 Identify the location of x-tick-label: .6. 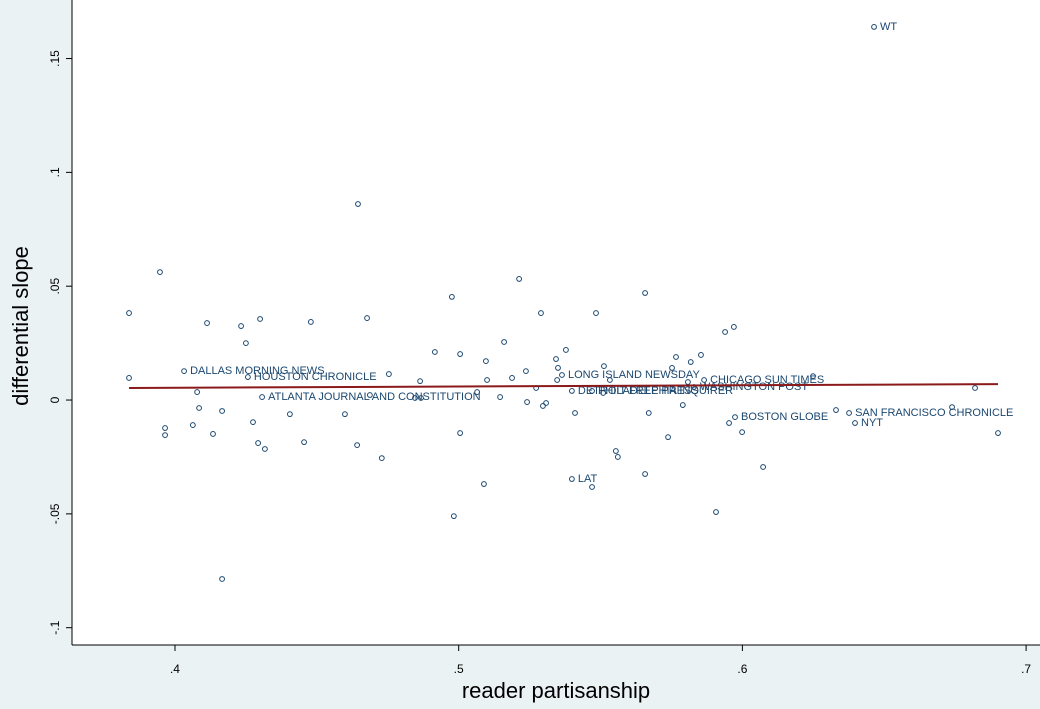
(742, 669).